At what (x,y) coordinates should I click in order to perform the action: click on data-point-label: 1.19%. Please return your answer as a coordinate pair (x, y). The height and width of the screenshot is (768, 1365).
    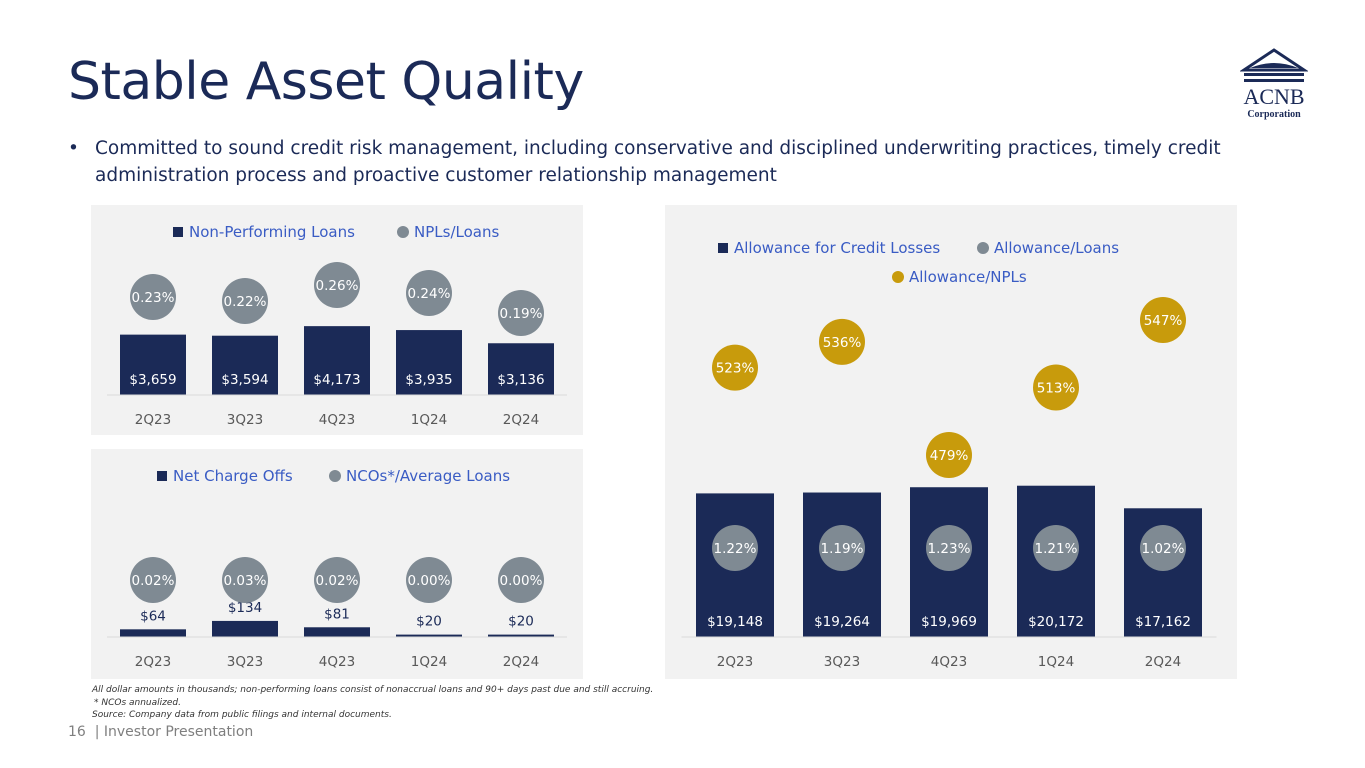
    Looking at the image, I should click on (842, 549).